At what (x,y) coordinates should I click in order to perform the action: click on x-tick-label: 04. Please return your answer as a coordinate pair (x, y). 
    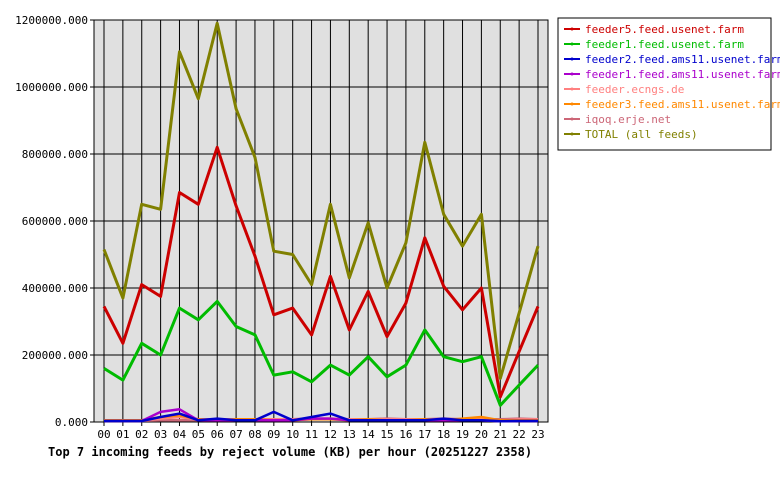
    Looking at the image, I should click on (180, 434).